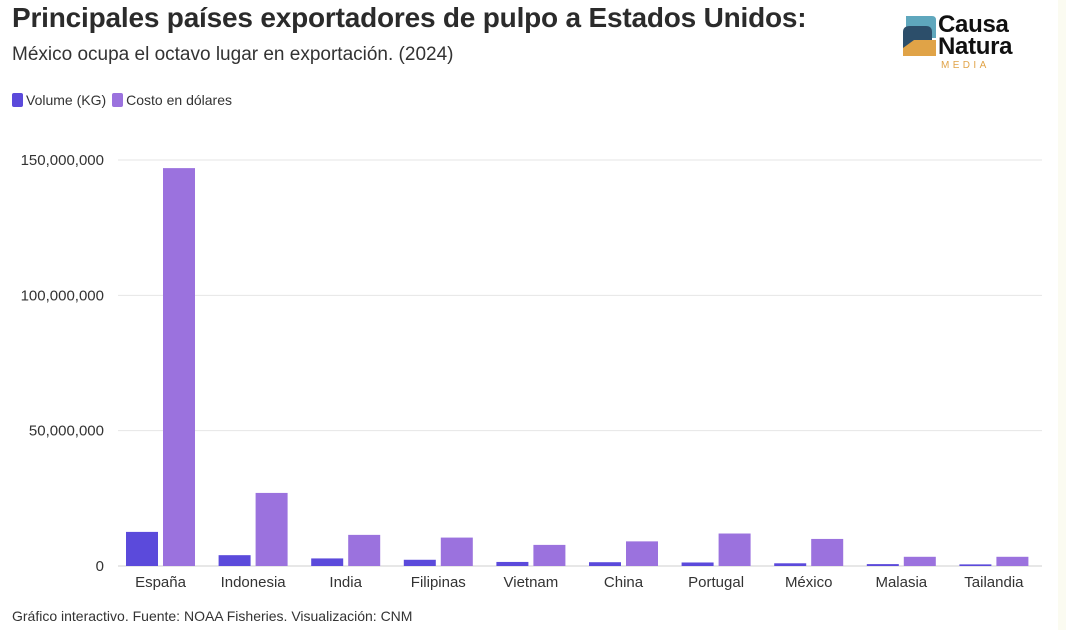 Image resolution: width=1066 pixels, height=630 pixels. What do you see at coordinates (994, 582) in the screenshot?
I see `x-tick-label-9: Tailandia` at bounding box center [994, 582].